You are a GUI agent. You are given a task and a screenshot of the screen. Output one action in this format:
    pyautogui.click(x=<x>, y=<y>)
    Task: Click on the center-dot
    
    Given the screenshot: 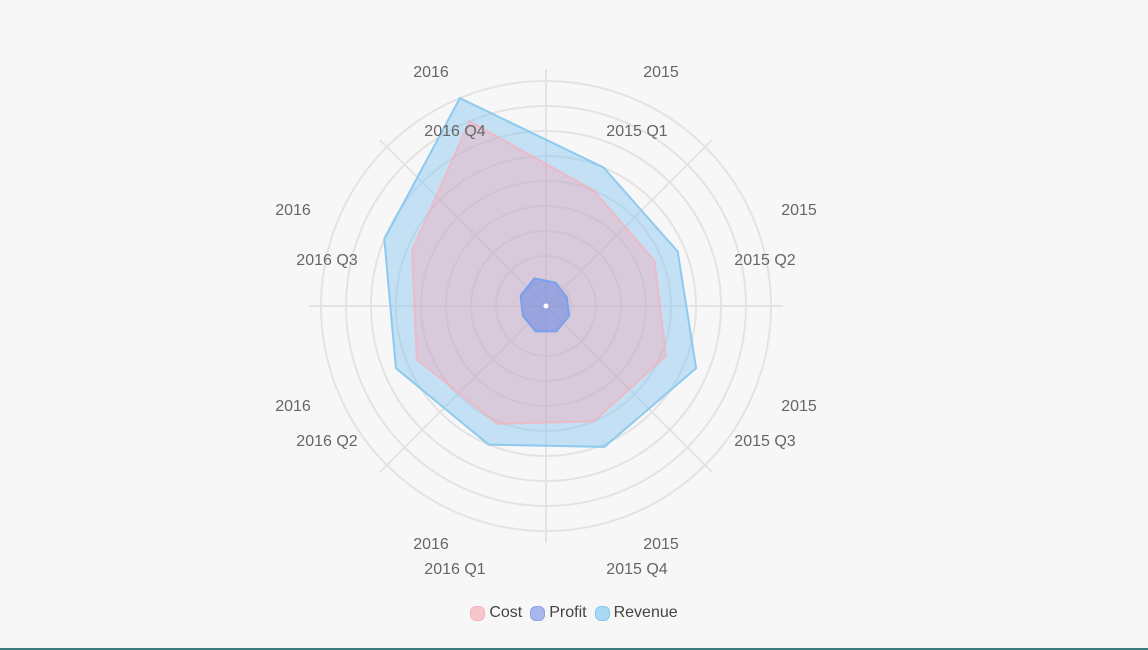 What is the action you would take?
    pyautogui.click(x=546, y=306)
    